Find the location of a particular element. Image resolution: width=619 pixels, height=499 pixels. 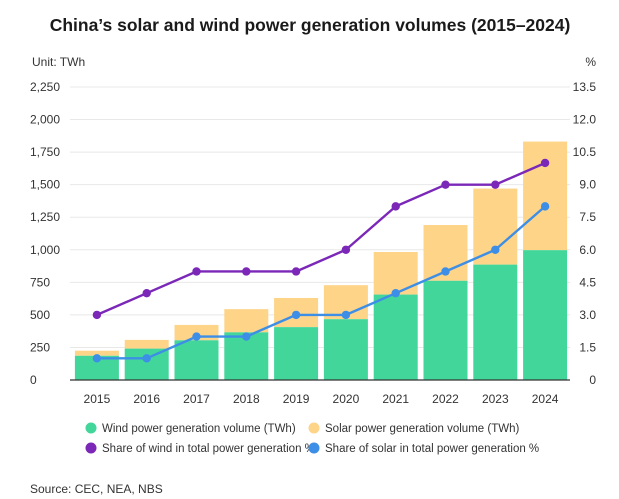

x-axis-tick-label: 2016 is located at coordinates (146, 399).